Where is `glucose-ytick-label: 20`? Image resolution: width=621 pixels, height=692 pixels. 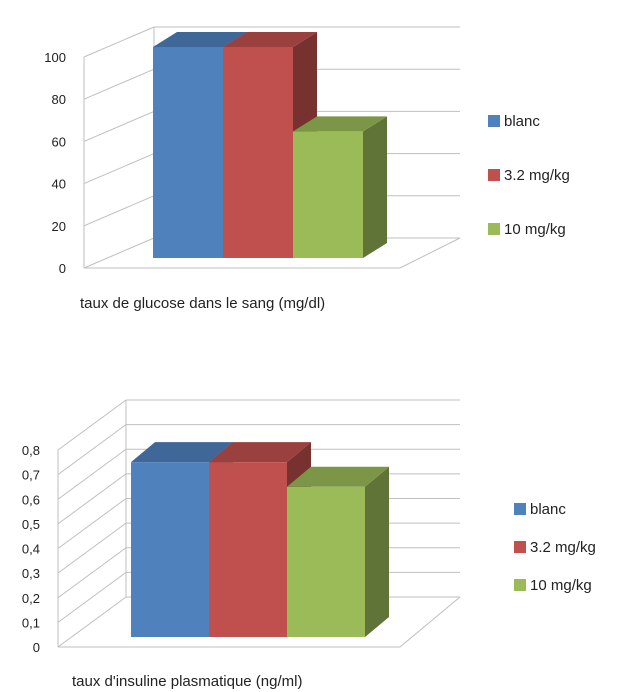
glucose-ytick-label: 20 is located at coordinates (59, 226).